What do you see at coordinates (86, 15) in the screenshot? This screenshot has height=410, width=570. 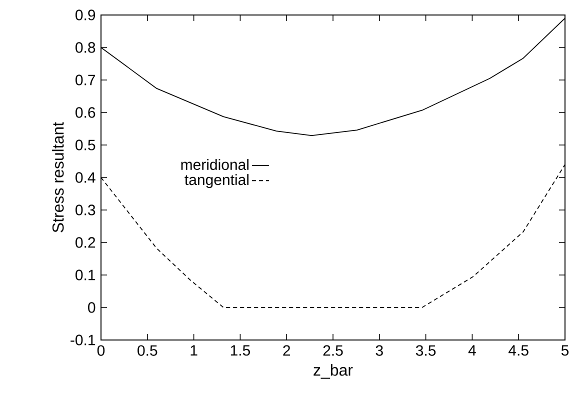 I see `y-tick-label: 0.9` at bounding box center [86, 15].